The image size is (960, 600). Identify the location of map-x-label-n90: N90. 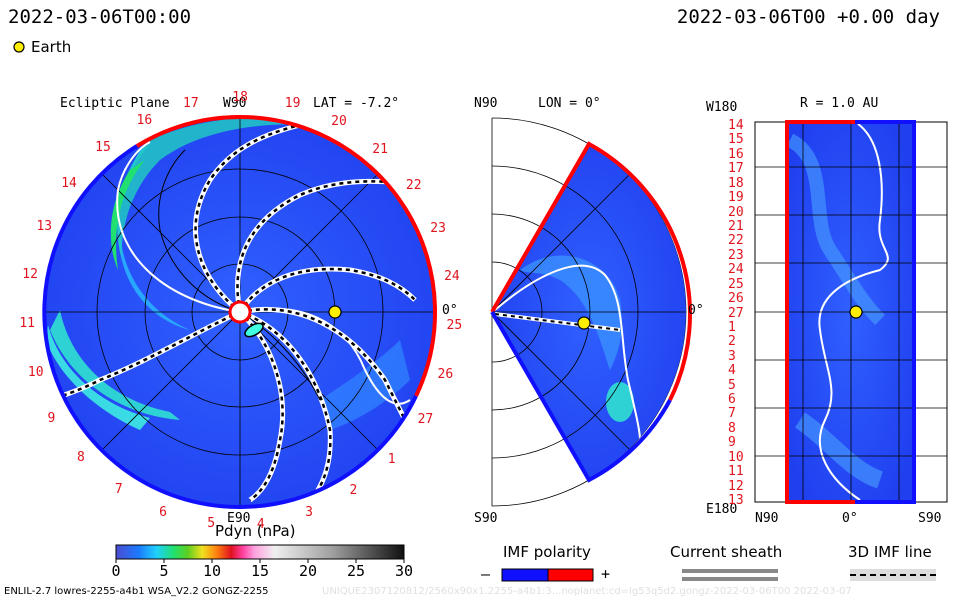
(767, 518).